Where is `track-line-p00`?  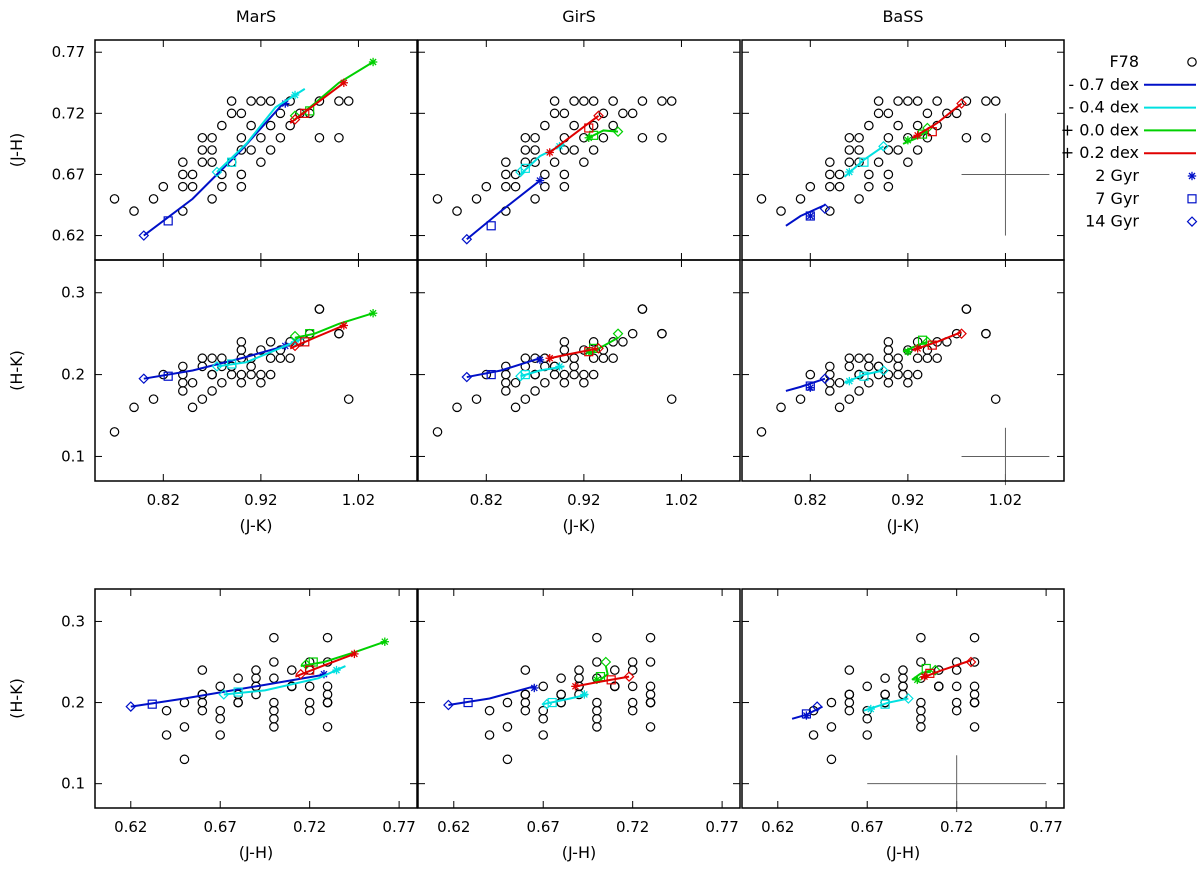
track-line-p00 is located at coordinates (334, 325).